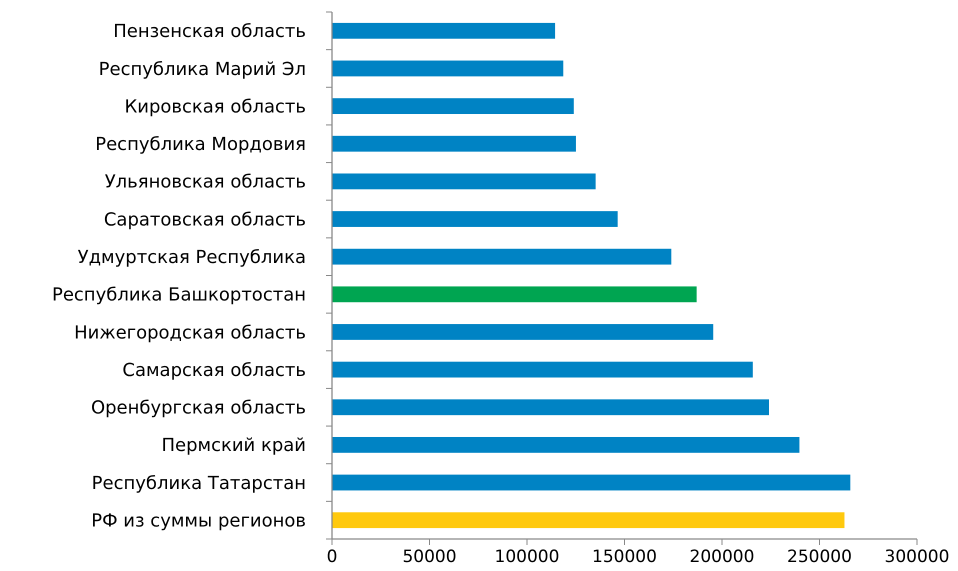 Image resolution: width=958 pixels, height=571 pixels. Describe the element at coordinates (198, 521) in the screenshot. I see `y-tick-label: РФ из суммы регионов` at that location.